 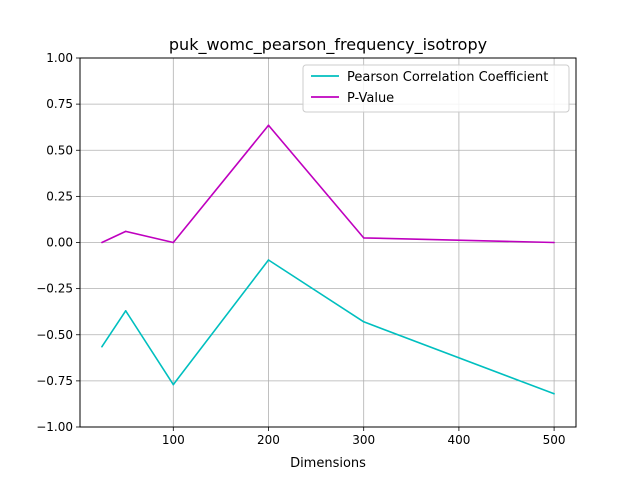 What do you see at coordinates (458, 440) in the screenshot?
I see `x-tick-label: 400` at bounding box center [458, 440].